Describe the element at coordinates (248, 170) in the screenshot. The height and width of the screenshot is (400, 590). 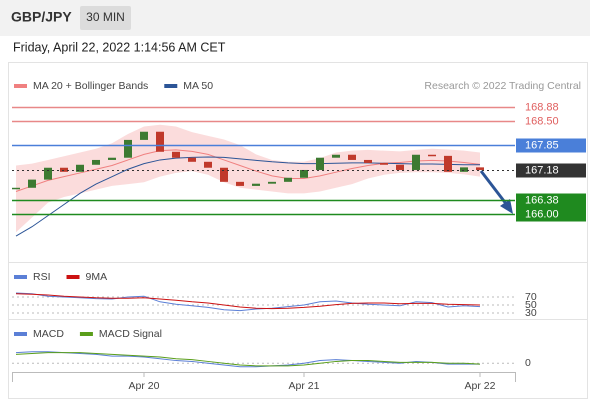
I see `moving-average` at that location.